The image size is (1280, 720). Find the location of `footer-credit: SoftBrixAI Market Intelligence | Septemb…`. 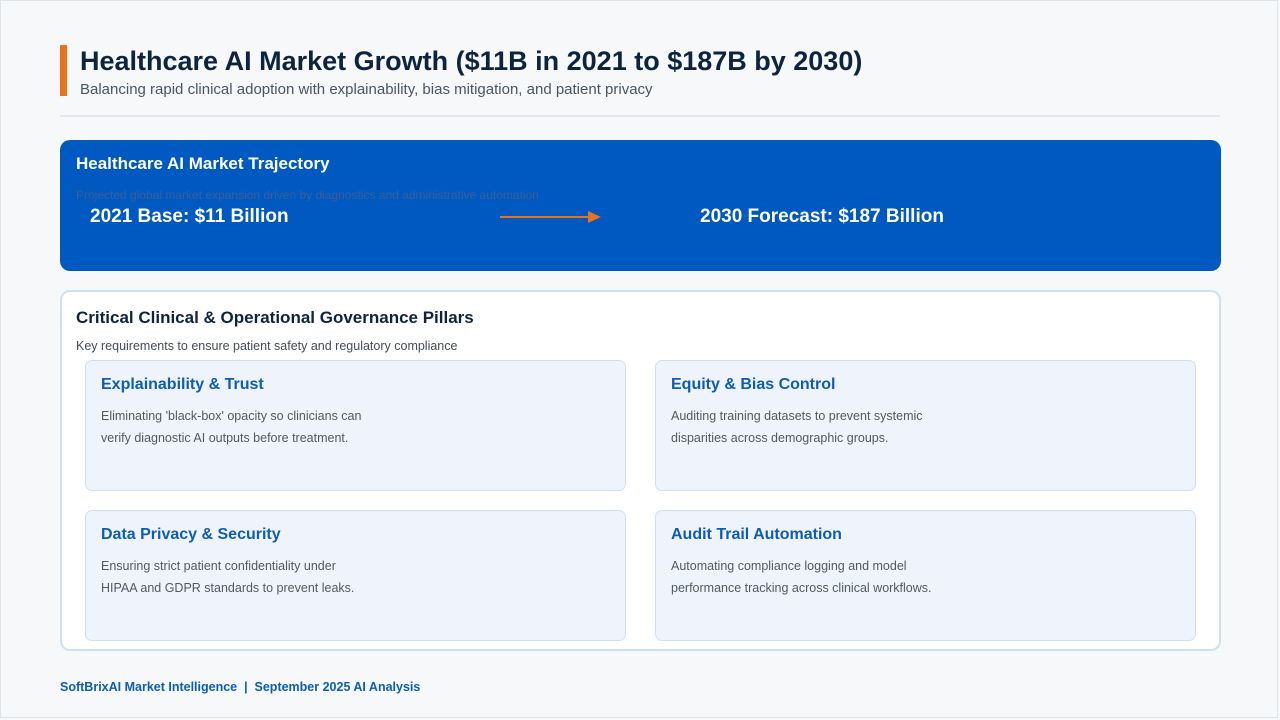

footer-credit: SoftBrixAI Market Intelligence | Septemb… is located at coordinates (240, 687).